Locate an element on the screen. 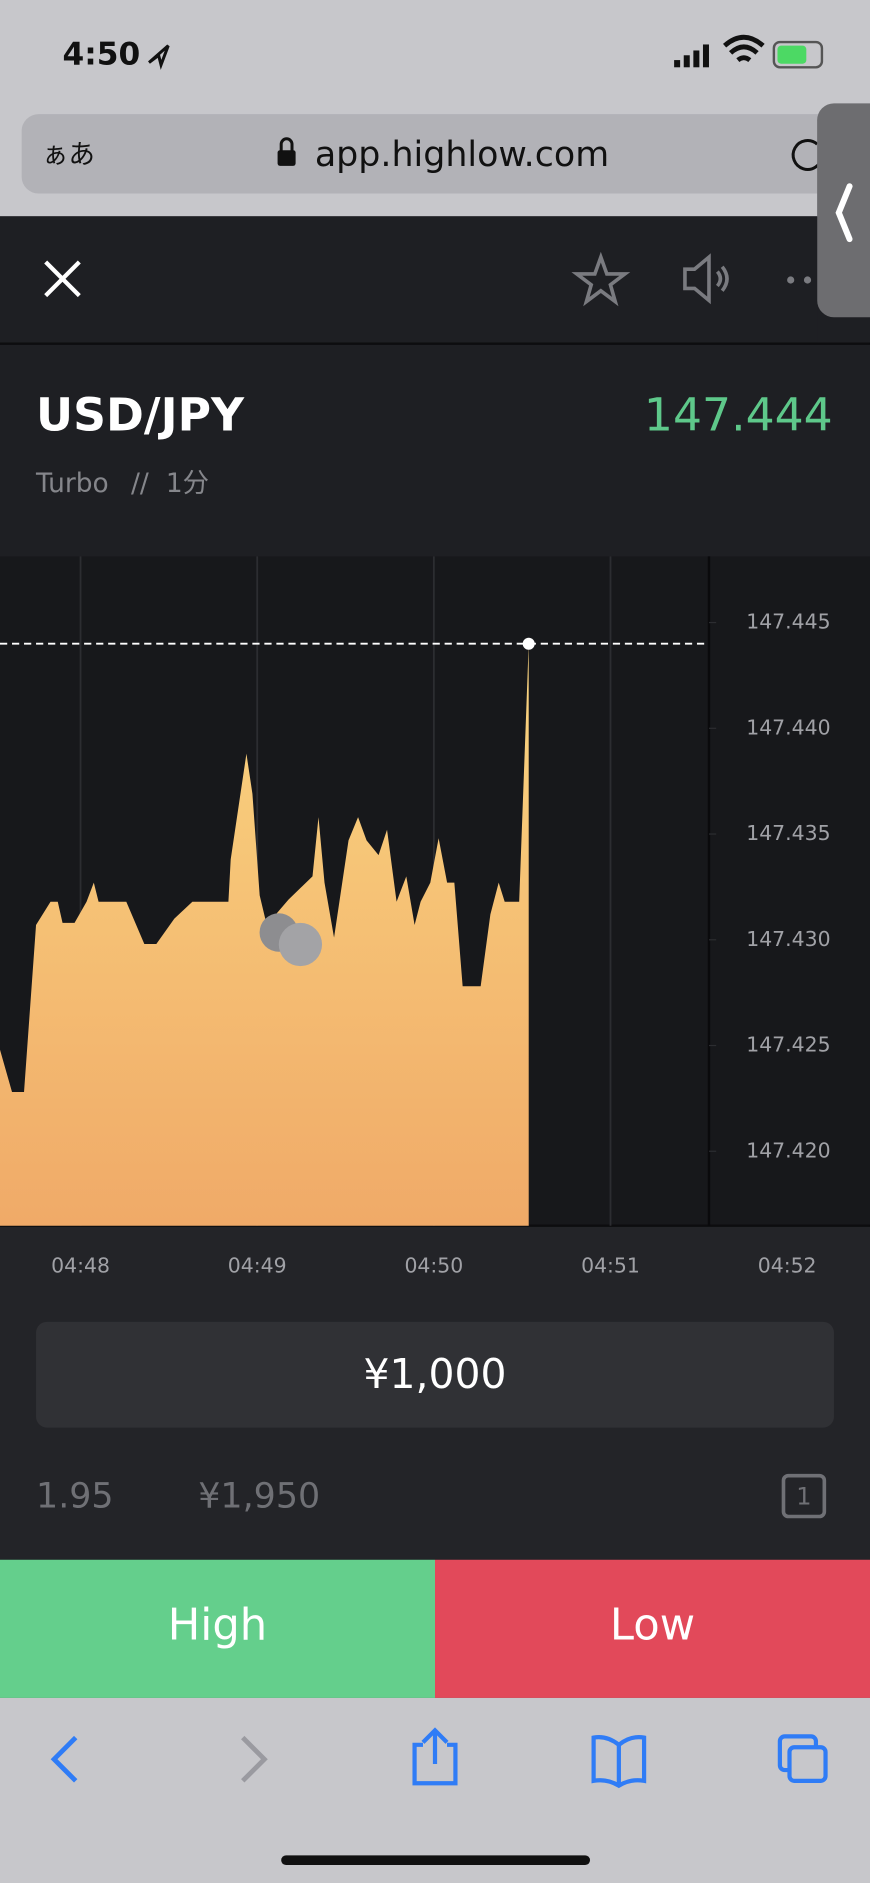 The width and height of the screenshot is (870, 1883). y-tick-label: 147.445 is located at coordinates (788, 622).